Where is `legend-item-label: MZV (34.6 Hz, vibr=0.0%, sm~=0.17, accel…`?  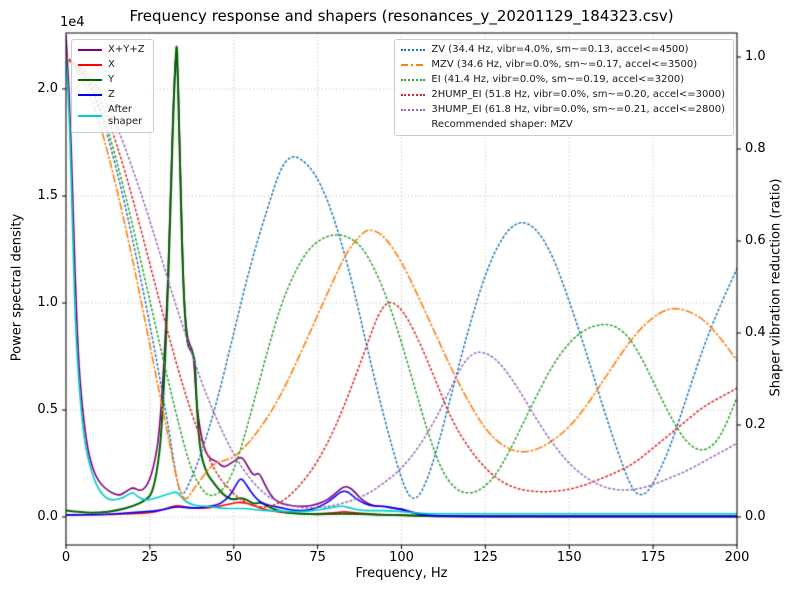 legend-item-label: MZV (34.6 Hz, vibr=0.0%, sm~=0.17, accel… is located at coordinates (564, 64).